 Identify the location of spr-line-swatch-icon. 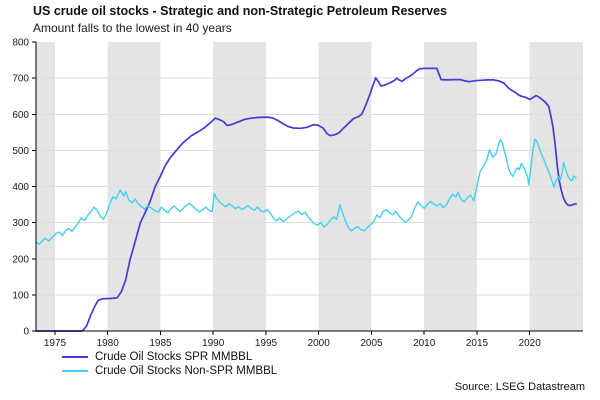
(75, 357).